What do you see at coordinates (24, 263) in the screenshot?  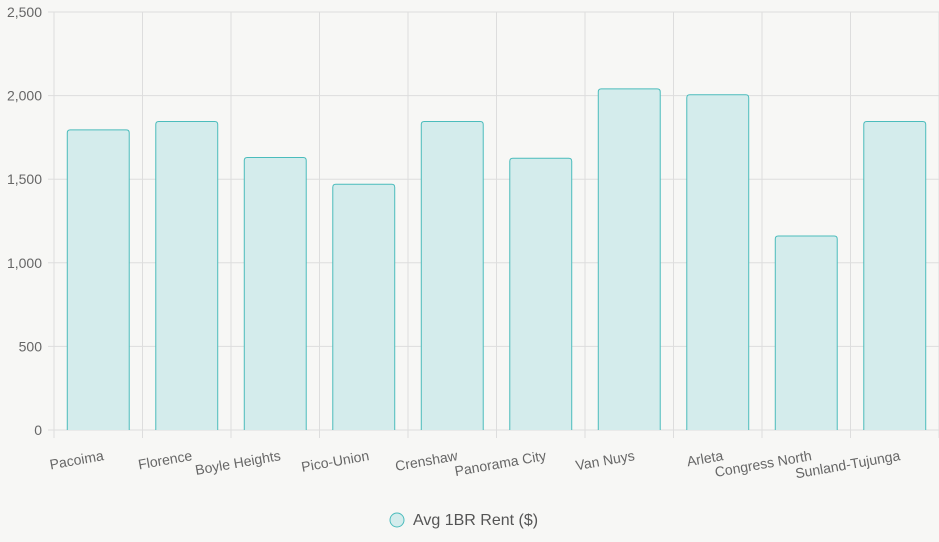 I see `y-tick-label: 1,000` at bounding box center [24, 263].